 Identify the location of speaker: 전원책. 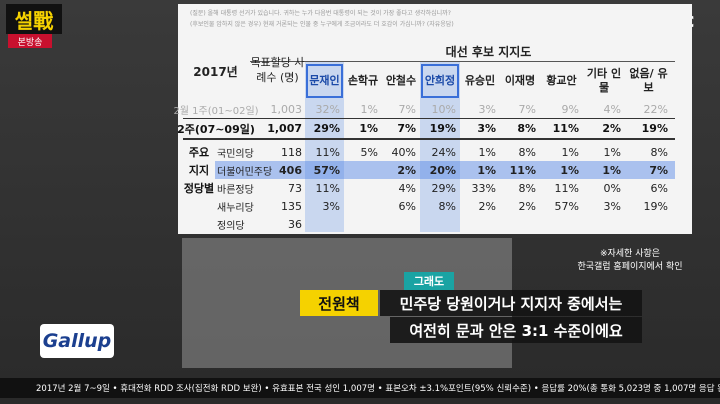
(339, 303).